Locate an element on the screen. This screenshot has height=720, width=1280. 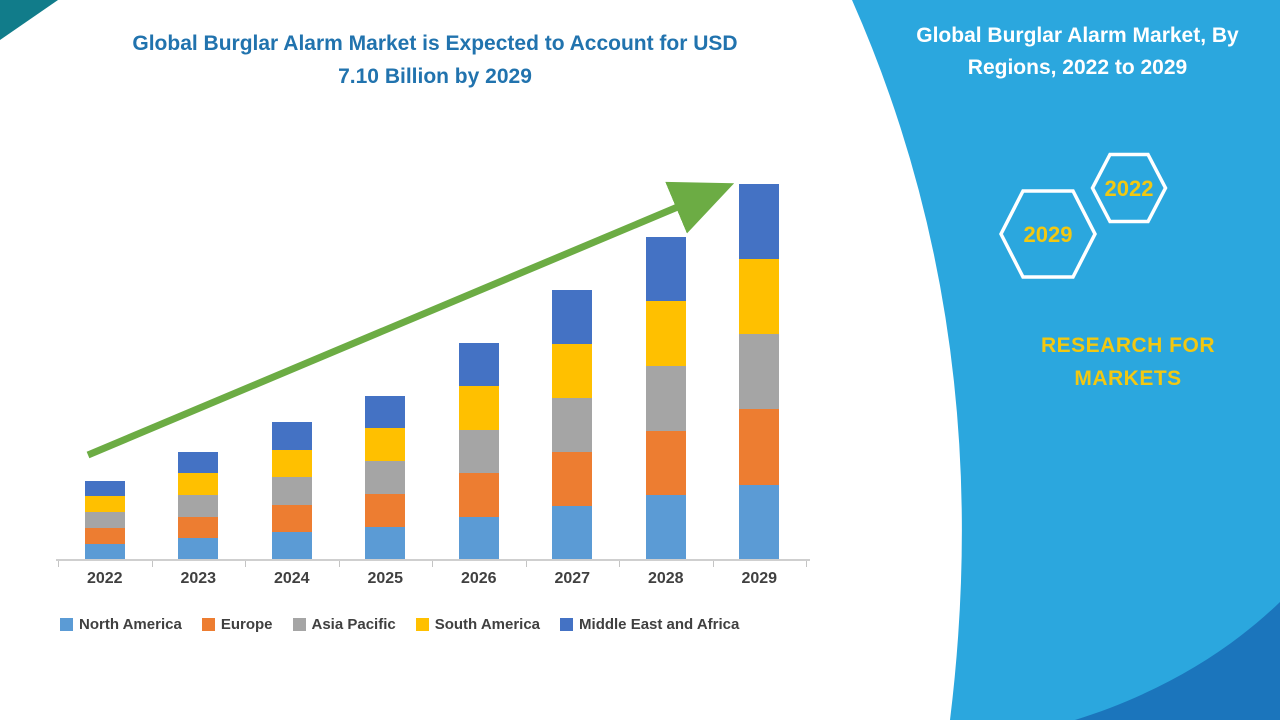
legend-label-europe: Europe is located at coordinates (246, 624).